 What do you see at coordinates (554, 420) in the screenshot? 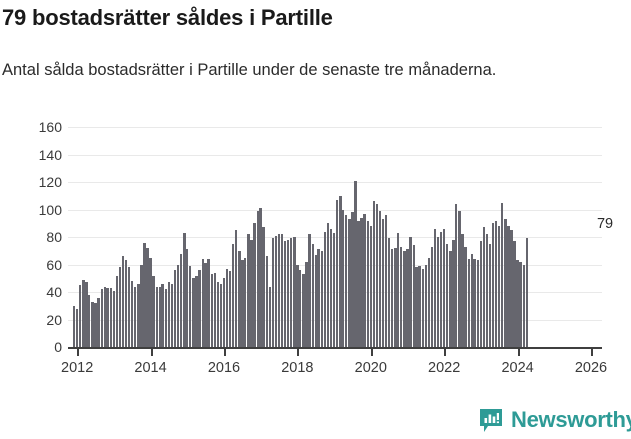
I see `newsworthy-logo: Newsworthy` at bounding box center [554, 420].